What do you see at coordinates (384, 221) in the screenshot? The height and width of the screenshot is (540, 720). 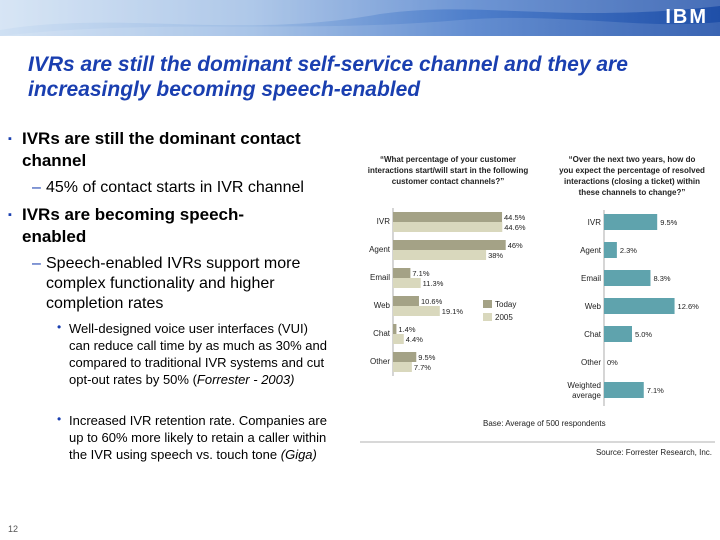 I see `chart1-category-label: IVR` at bounding box center [384, 221].